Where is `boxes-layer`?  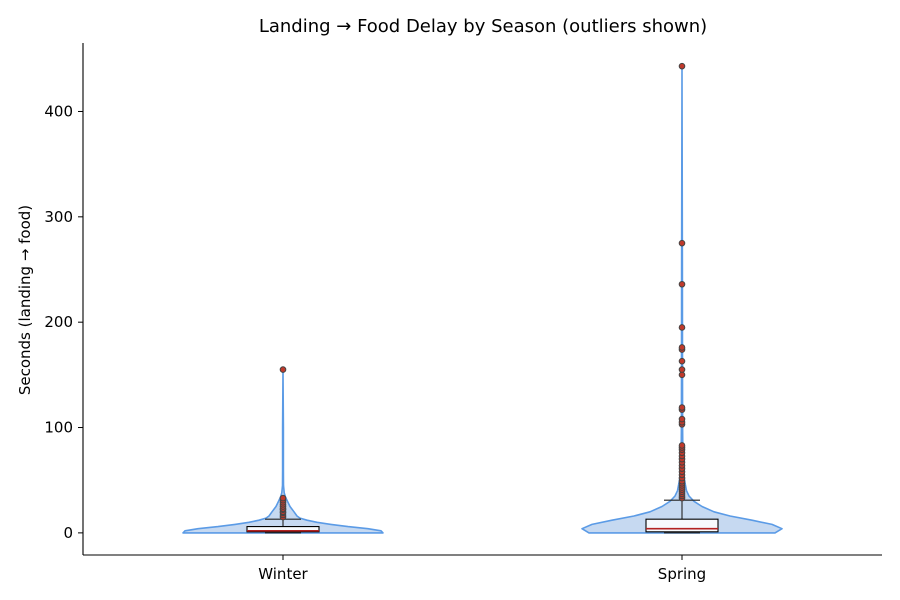 boxes-layer is located at coordinates (482, 516).